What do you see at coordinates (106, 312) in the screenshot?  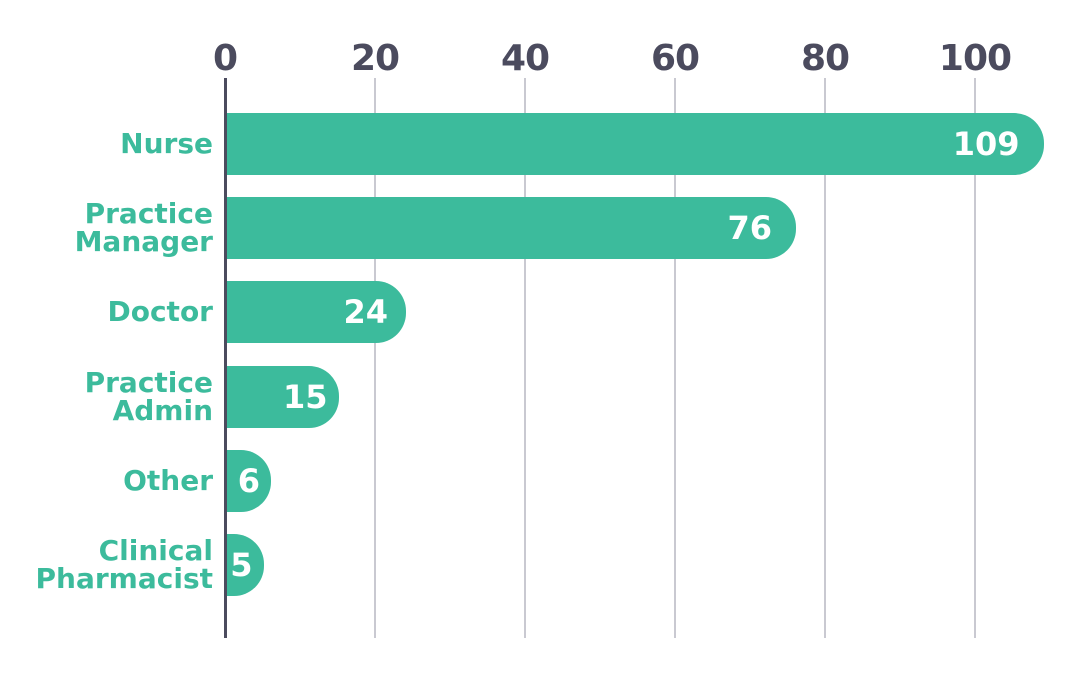 I see `category-label-doctor: Doctor` at bounding box center [106, 312].